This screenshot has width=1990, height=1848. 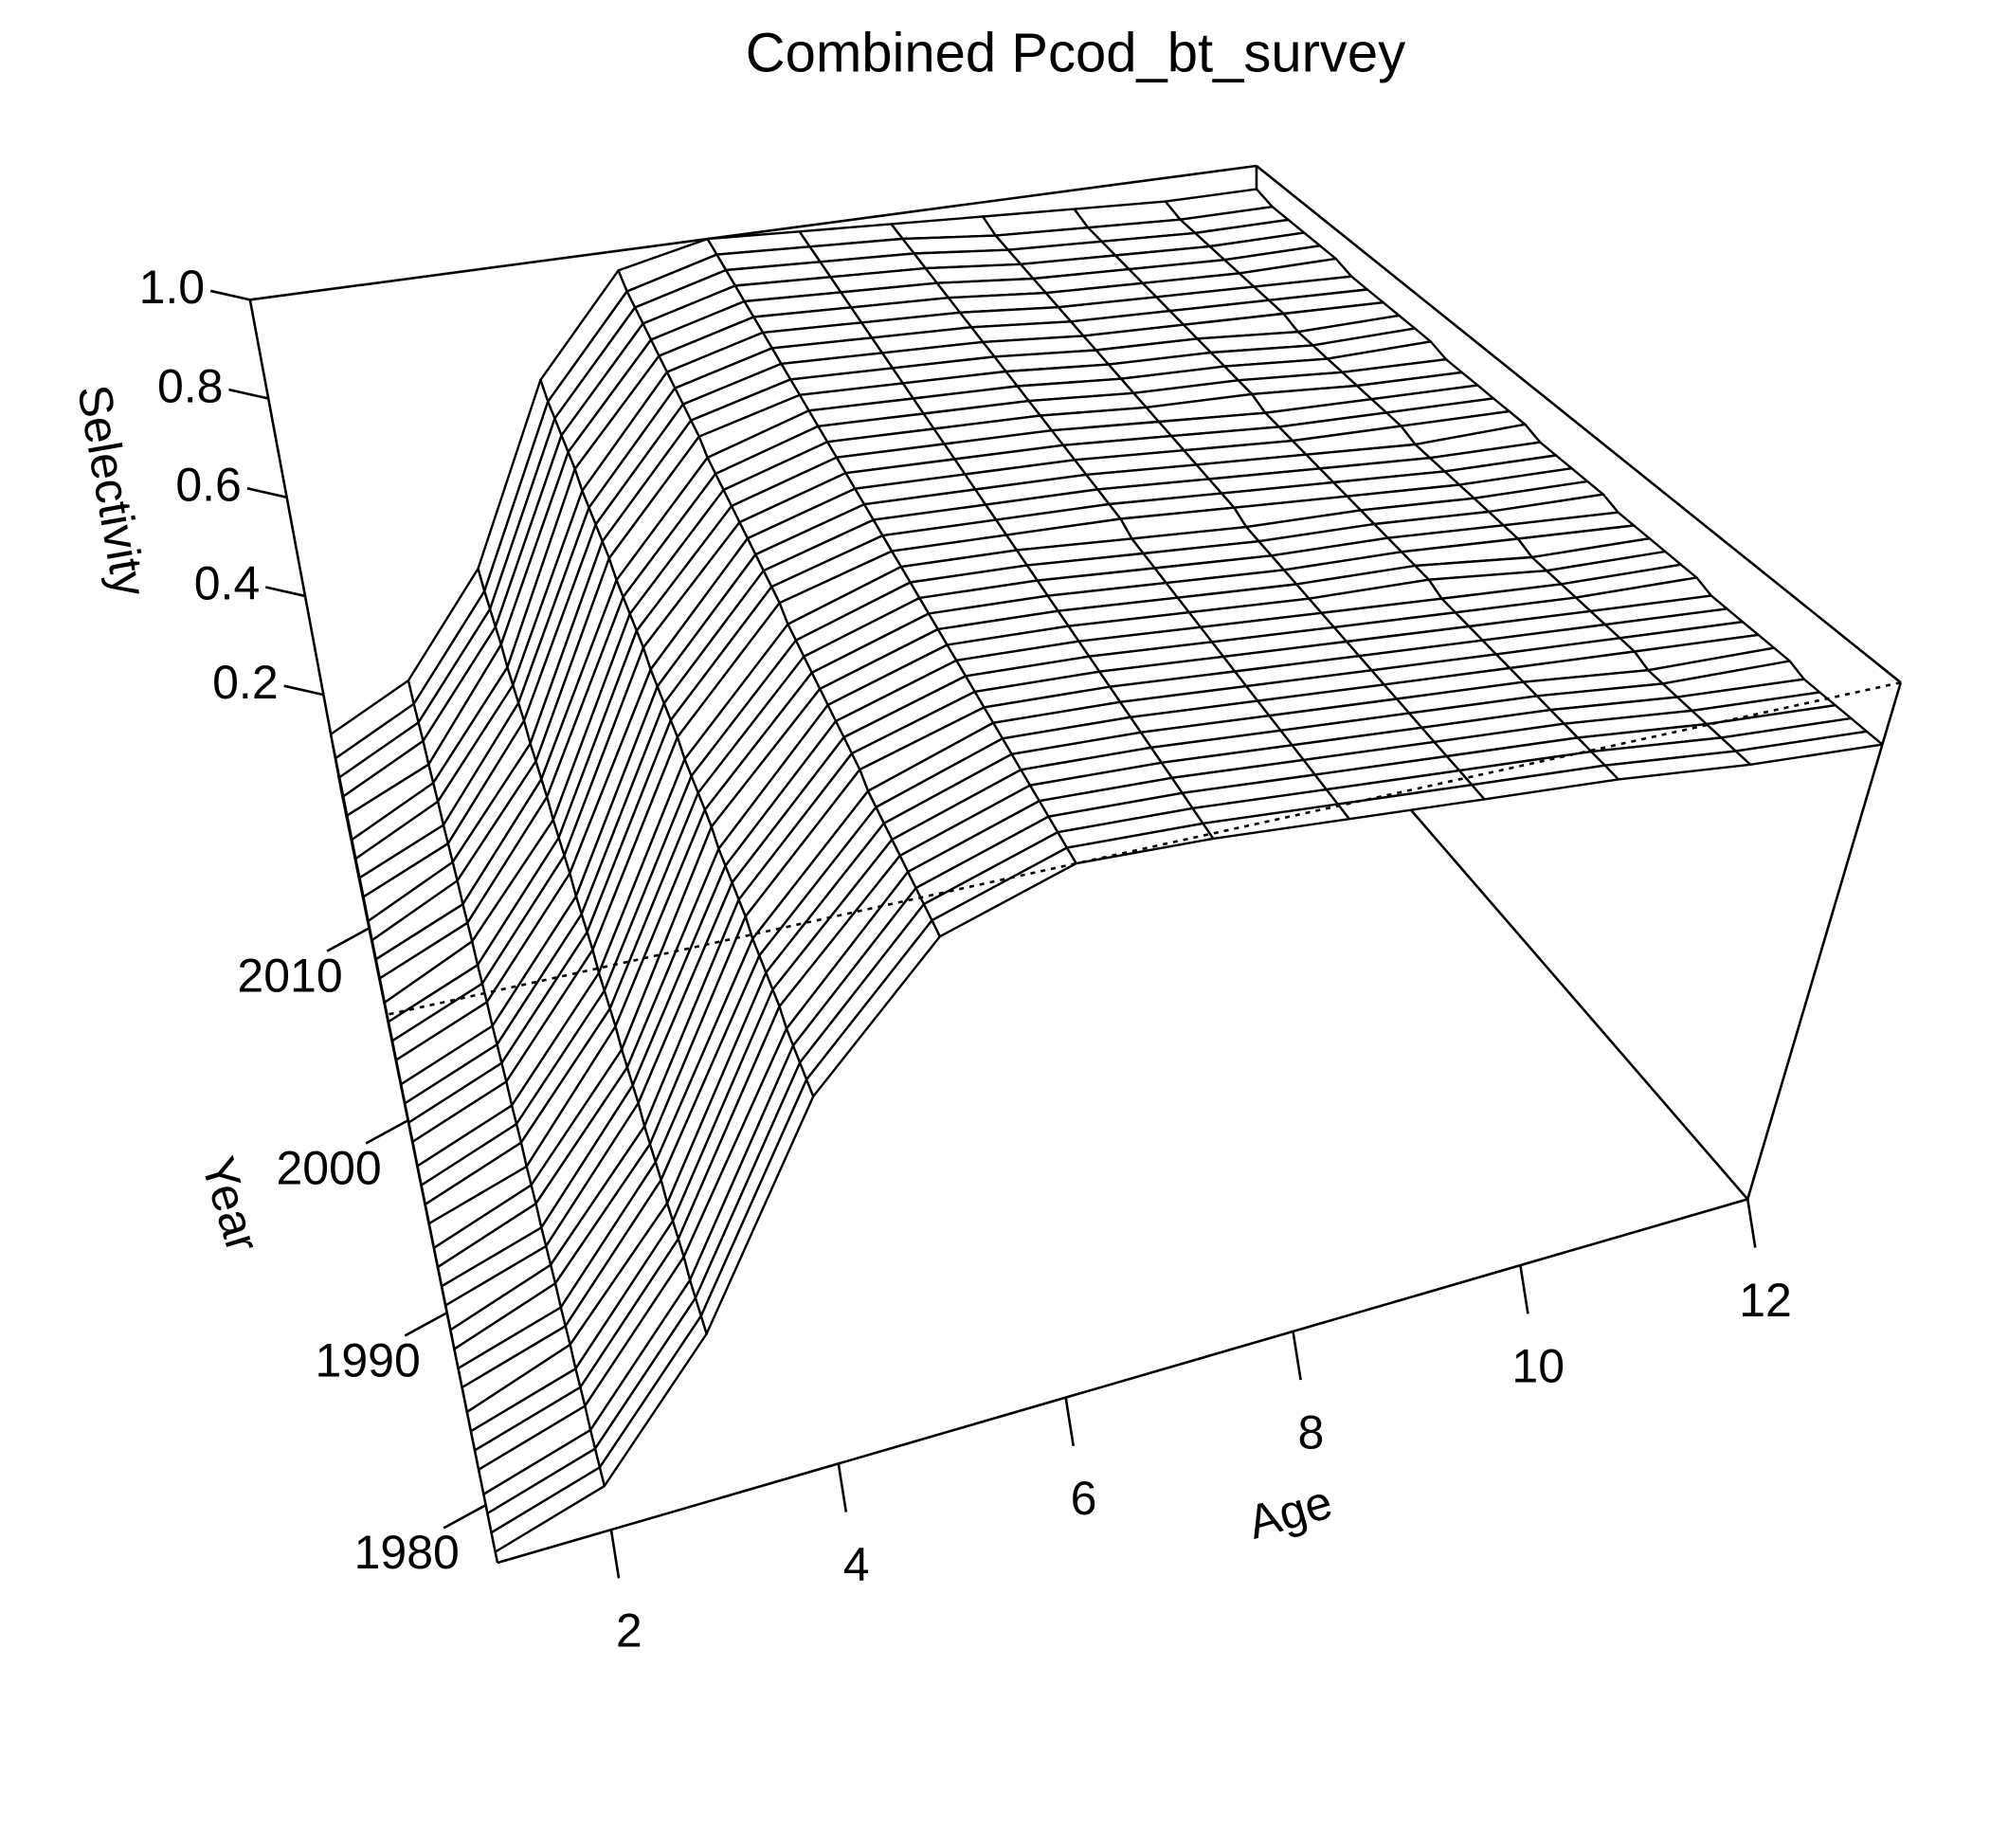 I want to click on x-tick-label: 12, so click(x=1765, y=1301).